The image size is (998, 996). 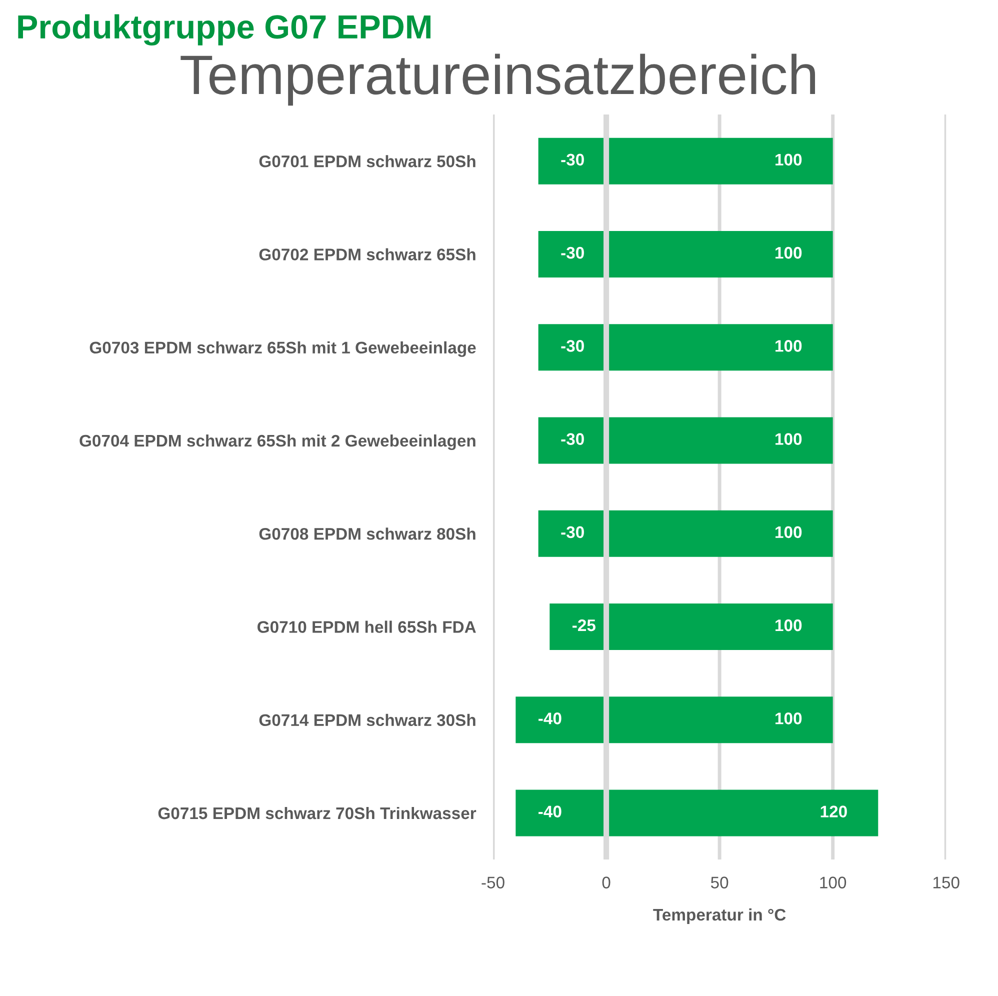 I want to click on x-tick-label: 0, so click(x=606, y=882).